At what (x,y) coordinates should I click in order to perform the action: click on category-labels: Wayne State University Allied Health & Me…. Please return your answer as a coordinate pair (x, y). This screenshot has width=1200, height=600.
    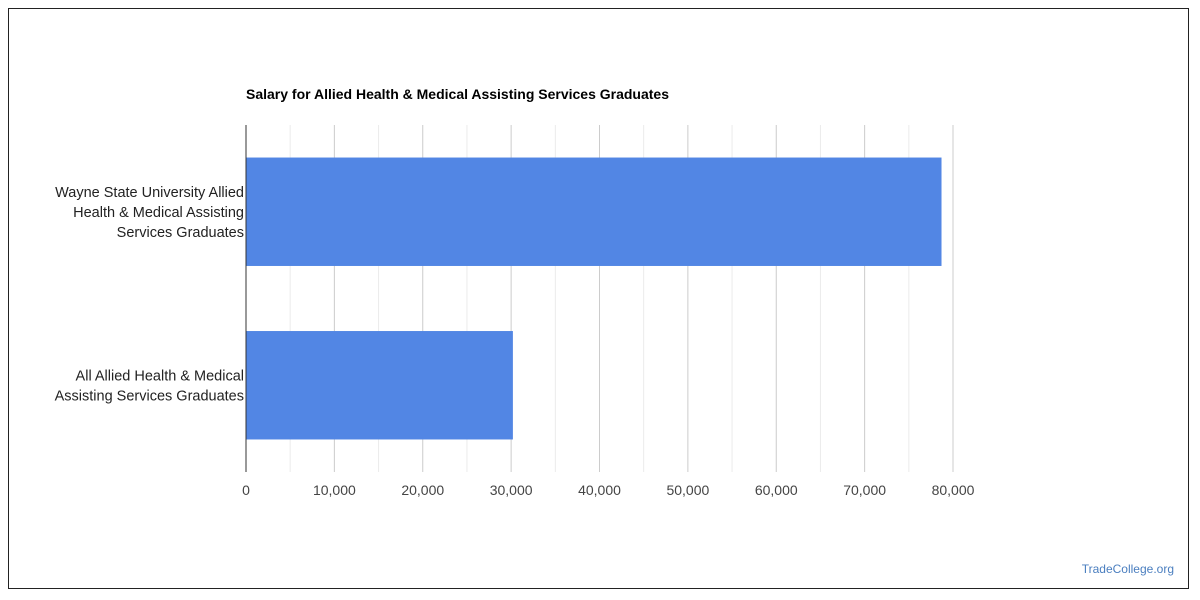
    Looking at the image, I should click on (149, 295).